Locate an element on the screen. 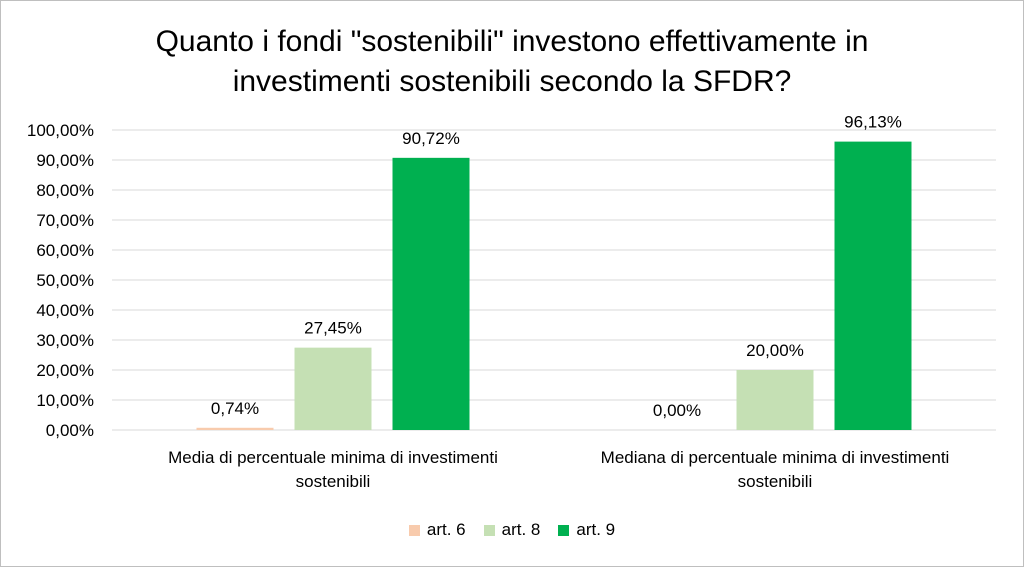  legend-label: art. 6 is located at coordinates (446, 529).